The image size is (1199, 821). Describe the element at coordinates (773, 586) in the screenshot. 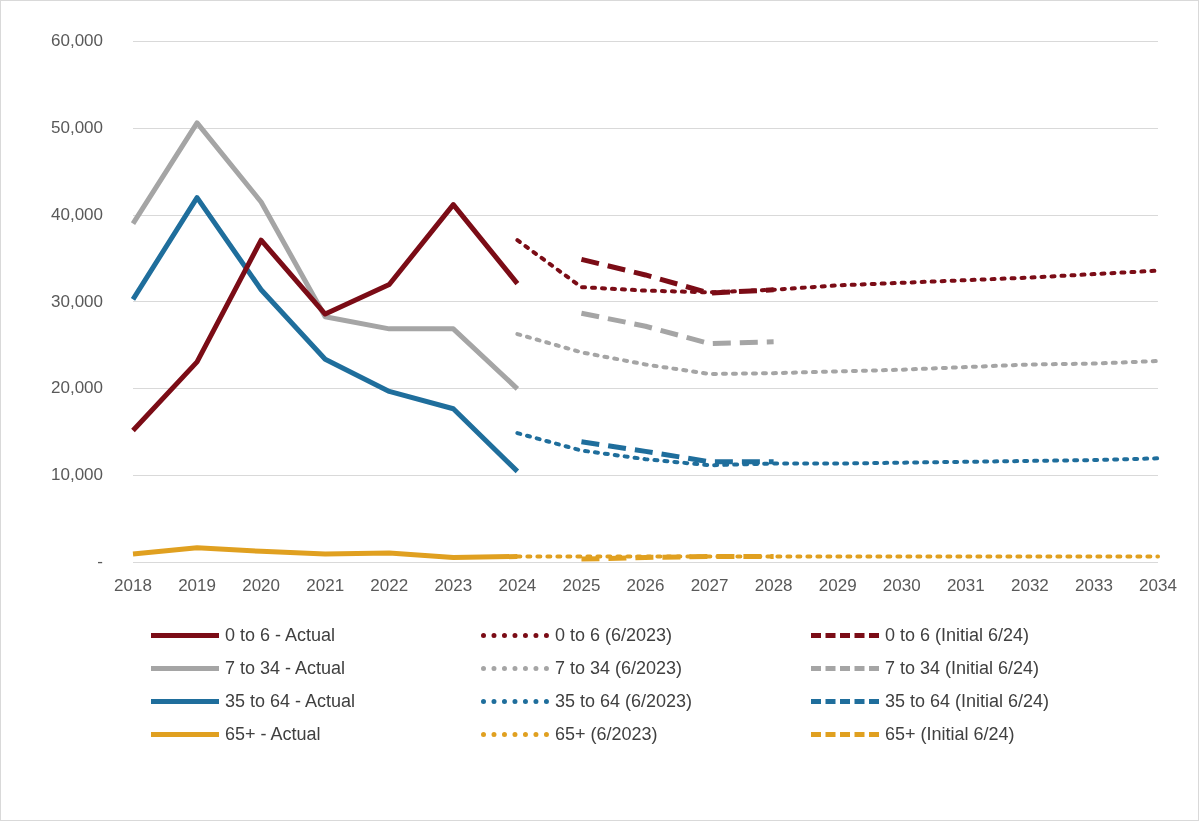

I see `x-tick-label: 2028` at that location.